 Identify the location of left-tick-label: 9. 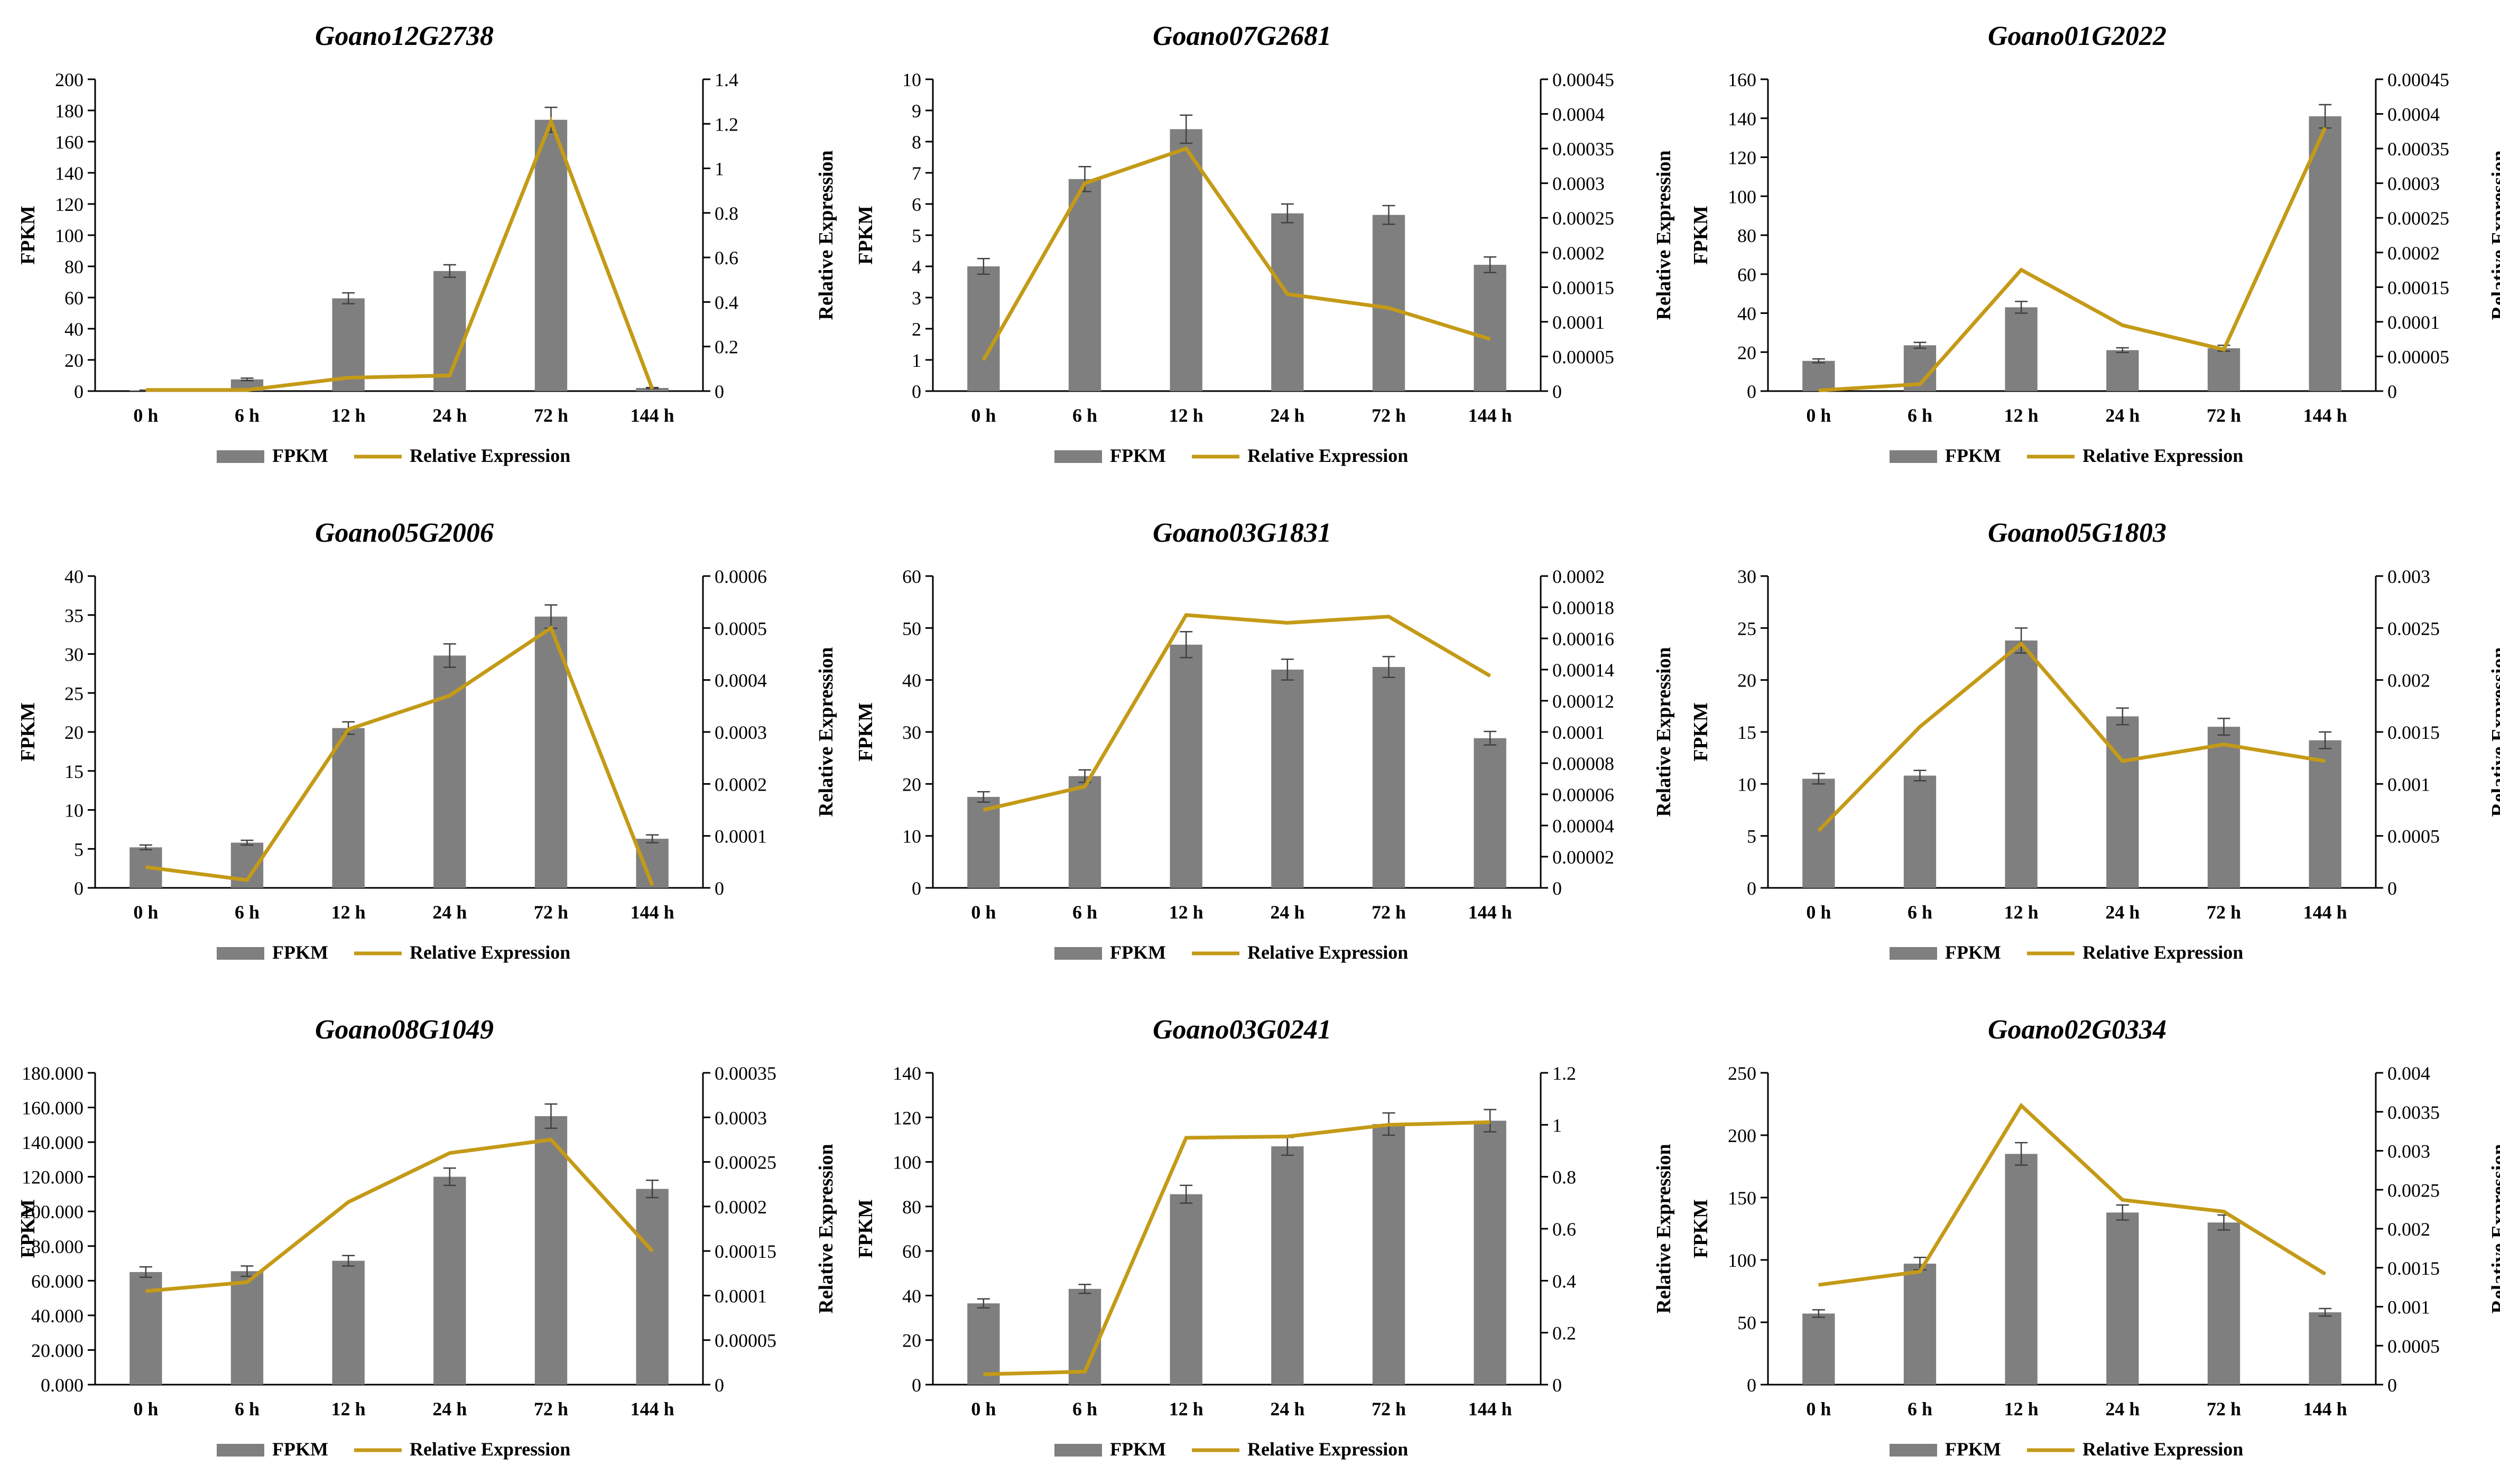
(916, 111).